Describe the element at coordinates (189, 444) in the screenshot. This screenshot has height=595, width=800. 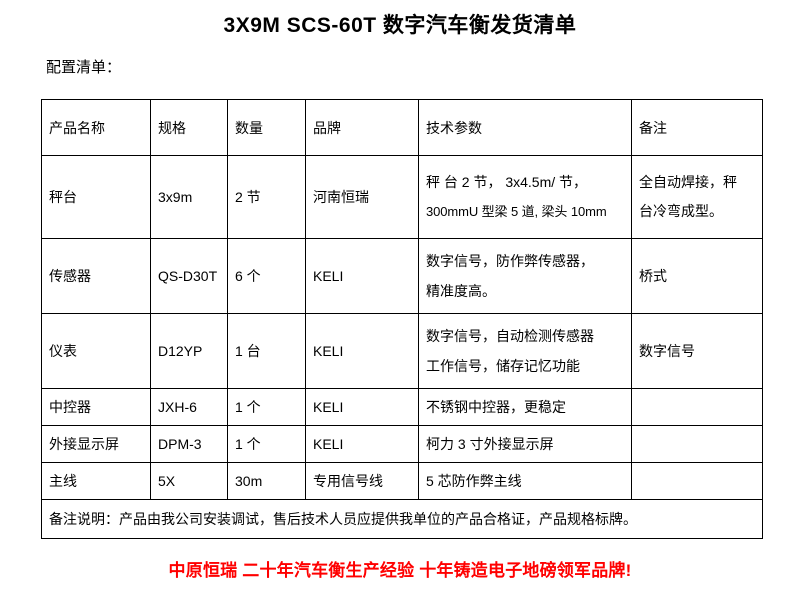
I see `cell-spec: DPM-3` at that location.